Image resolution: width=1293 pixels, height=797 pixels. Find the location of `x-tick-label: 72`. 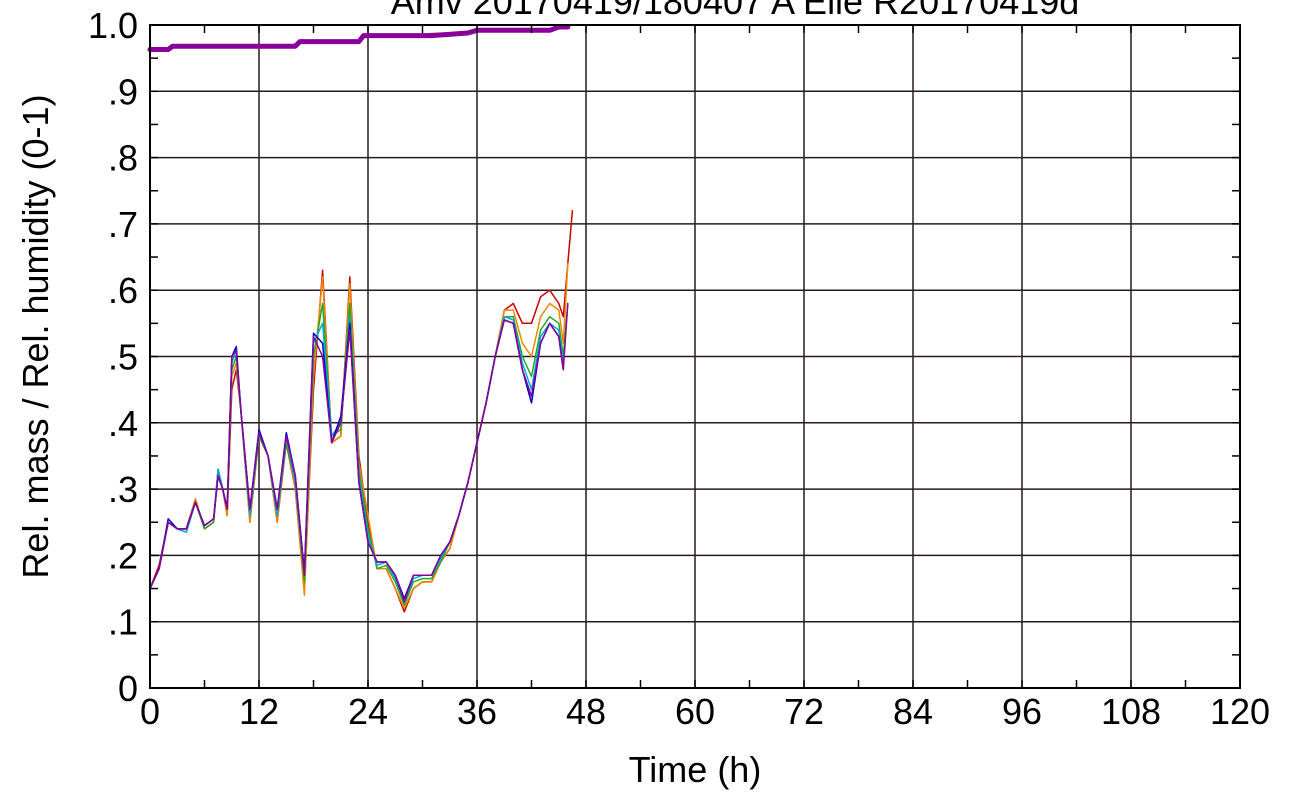

x-tick-label: 72 is located at coordinates (804, 711).